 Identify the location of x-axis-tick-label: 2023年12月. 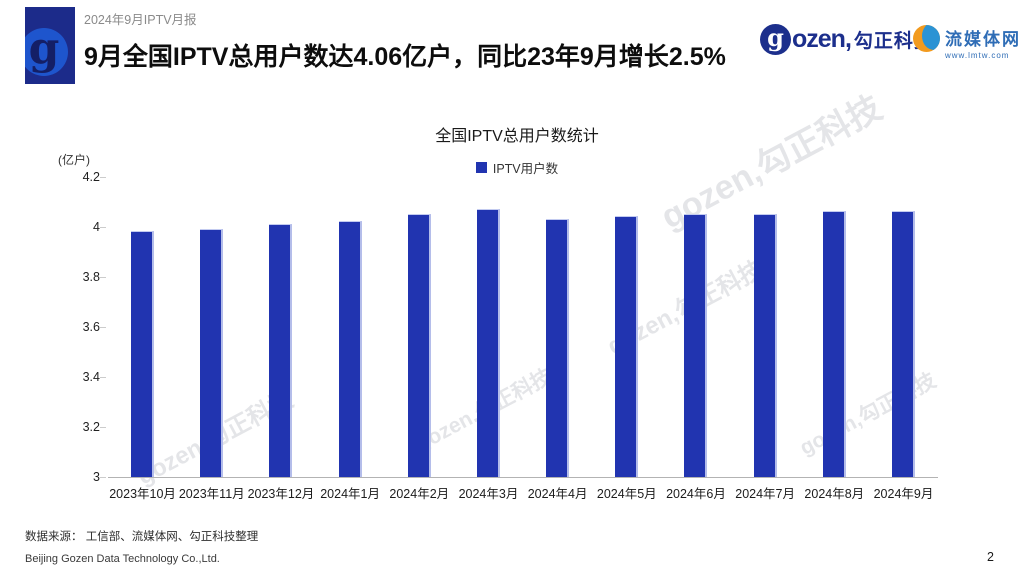
(281, 494).